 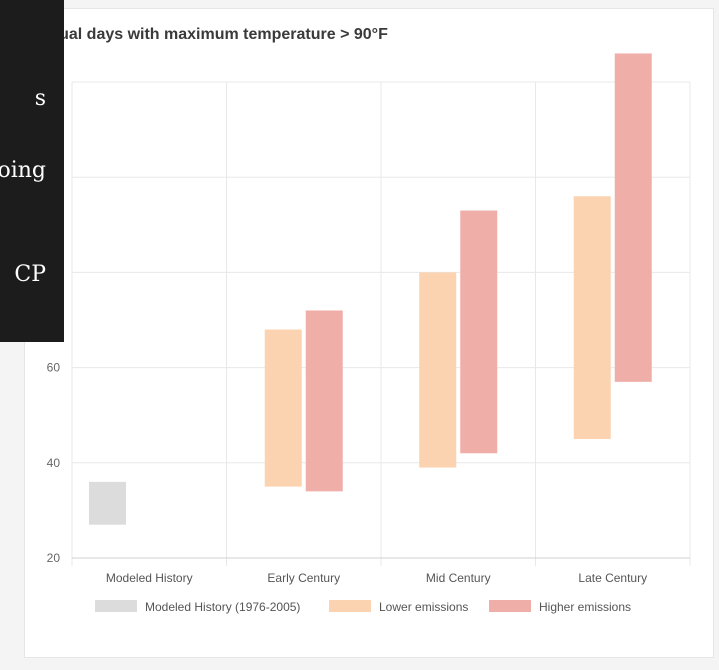 I want to click on side-overlay-panel: s oing CP, so click(x=32, y=171).